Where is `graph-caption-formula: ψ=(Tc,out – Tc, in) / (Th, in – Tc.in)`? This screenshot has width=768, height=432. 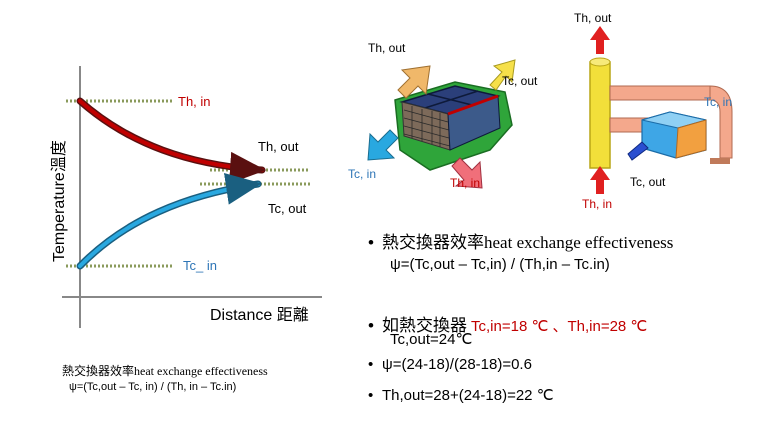
graph-caption-formula: ψ=(Tc,out – Tc, in) / (Th, in – Tc.in) is located at coordinates (153, 387).